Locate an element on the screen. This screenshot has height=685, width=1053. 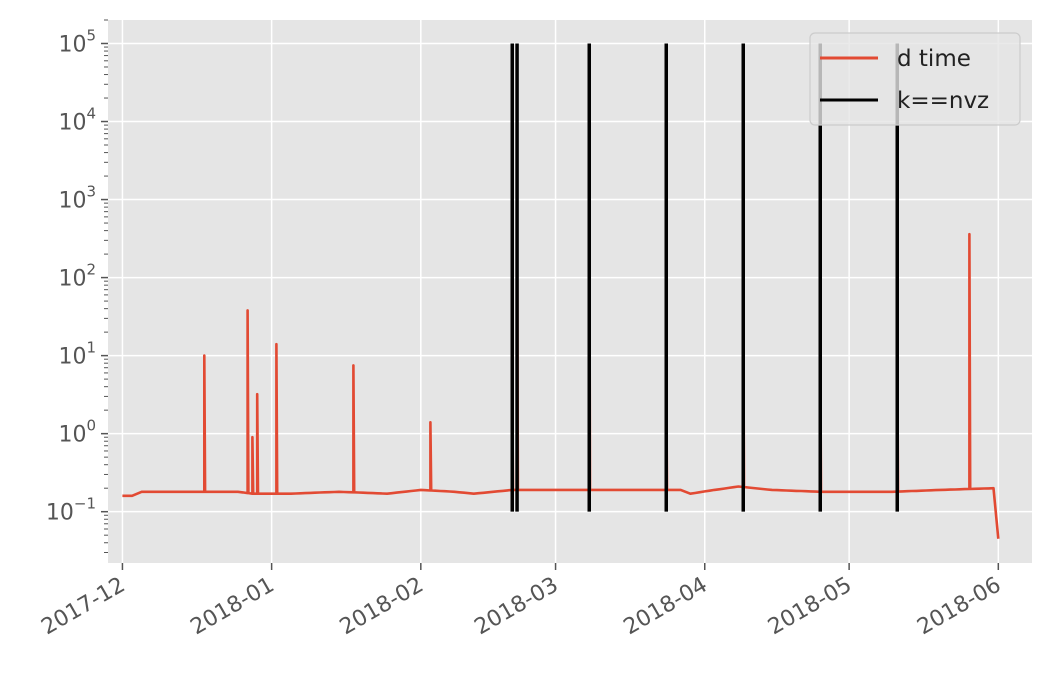
y-tick-label: 10³ is located at coordinates (77, 198).